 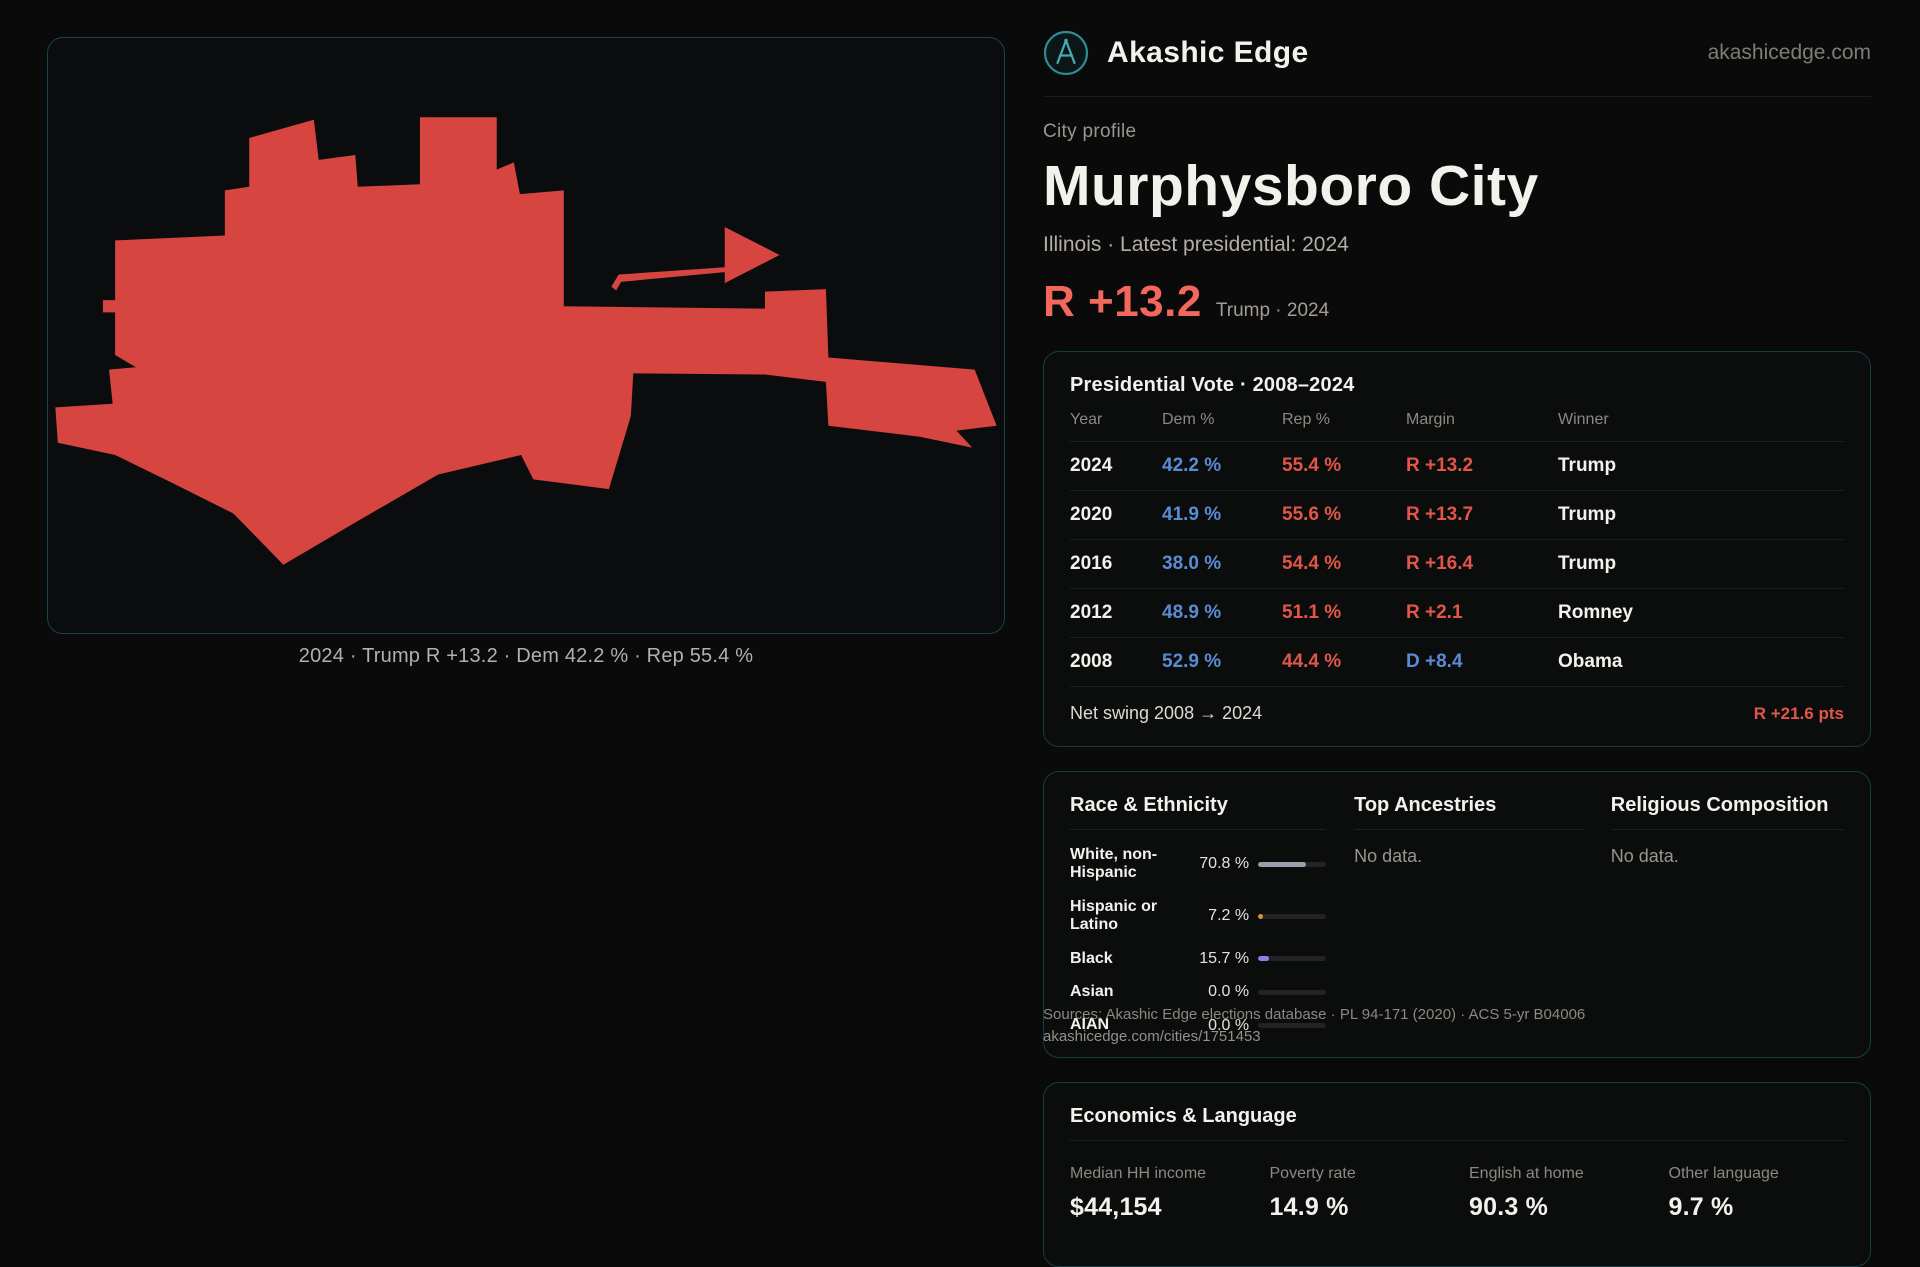 I want to click on dem-cell: 38.0 %, so click(x=1192, y=563).